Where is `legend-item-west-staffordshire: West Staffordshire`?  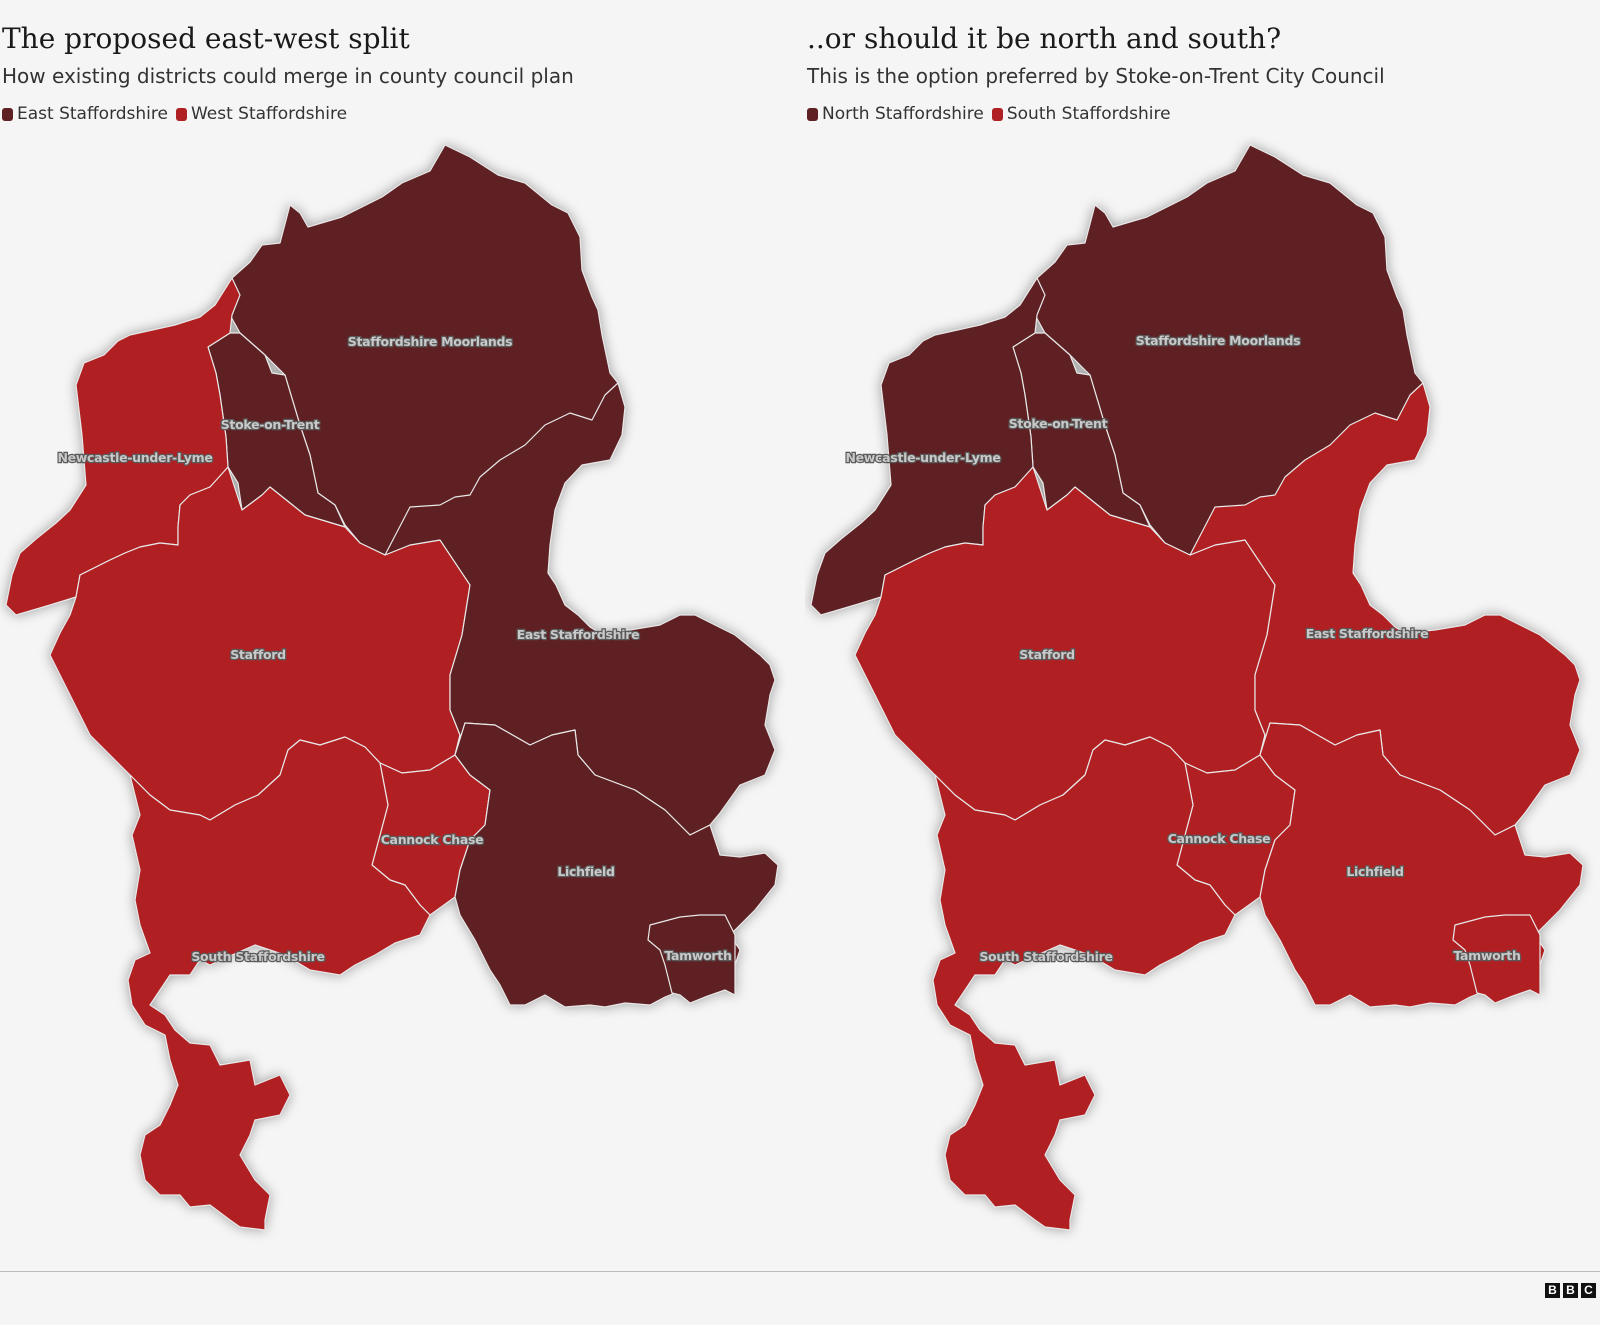
legend-item-west-staffordshire: West Staffordshire is located at coordinates (261, 114).